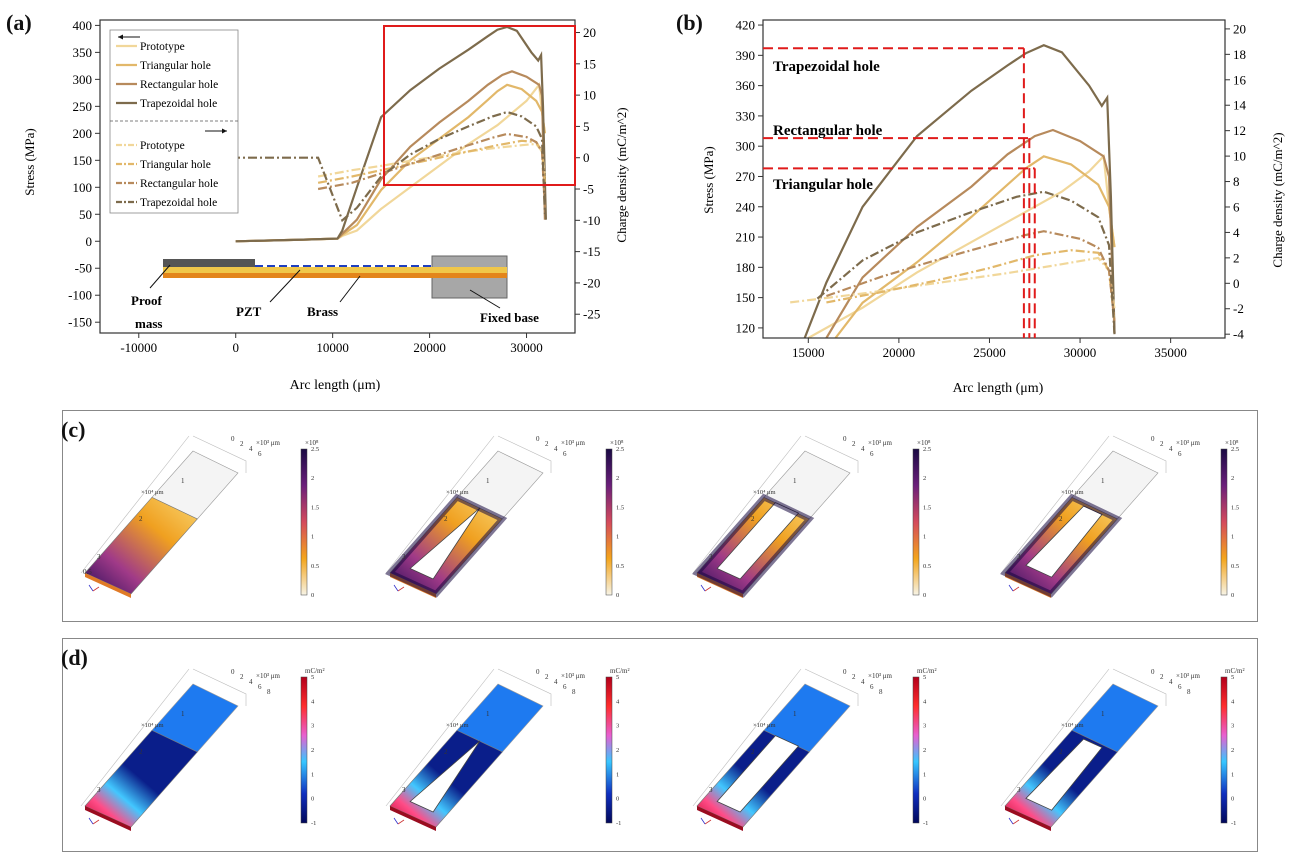 The width and height of the screenshot is (1295, 858). I want to click on b-ytick-left-label: 390, so click(746, 55).